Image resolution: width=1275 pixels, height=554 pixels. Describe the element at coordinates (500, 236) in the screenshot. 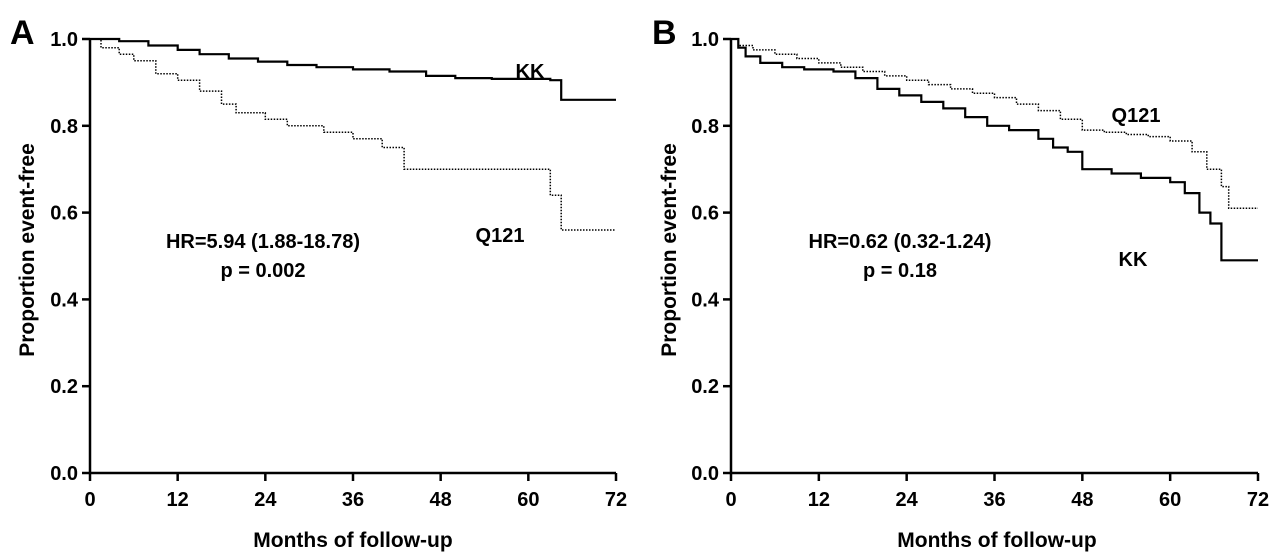

I see `series-label-bottom: Q121` at that location.